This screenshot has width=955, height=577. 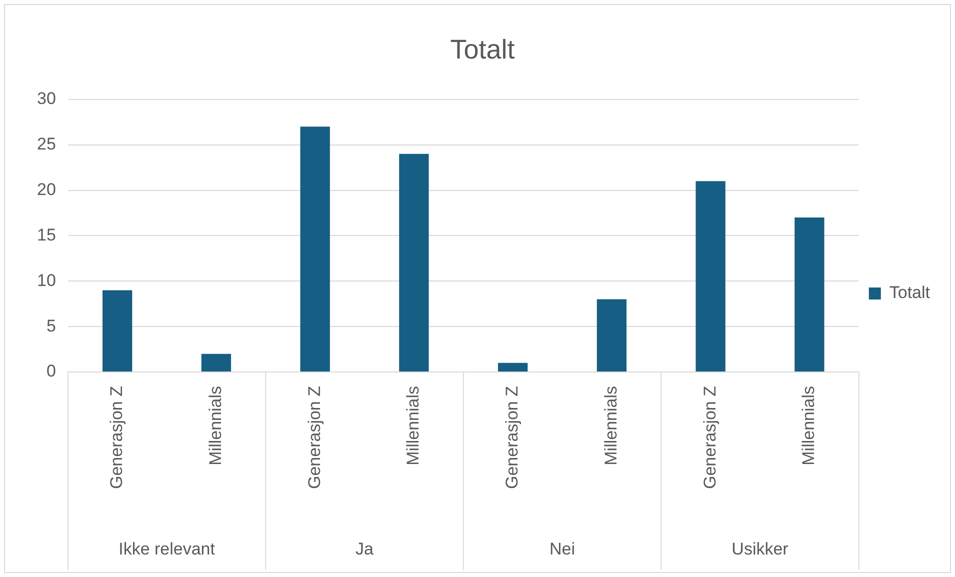 What do you see at coordinates (365, 549) in the screenshot?
I see `text: Ja` at bounding box center [365, 549].